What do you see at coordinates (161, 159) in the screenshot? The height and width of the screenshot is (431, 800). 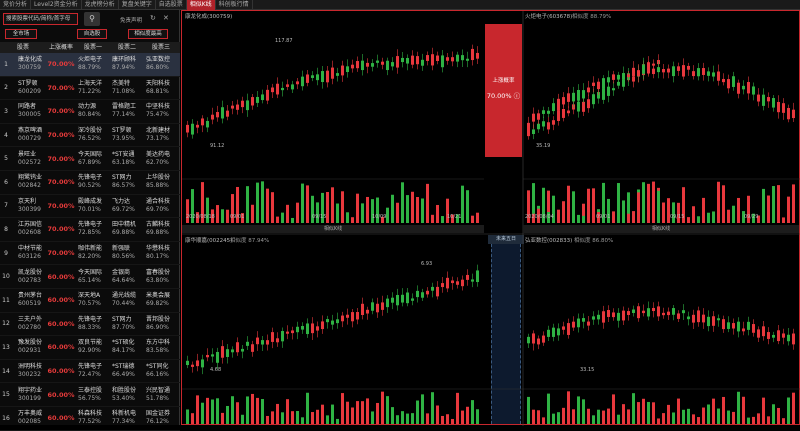 I see `row-similar3: 美达药电 62.70%` at bounding box center [161, 159].